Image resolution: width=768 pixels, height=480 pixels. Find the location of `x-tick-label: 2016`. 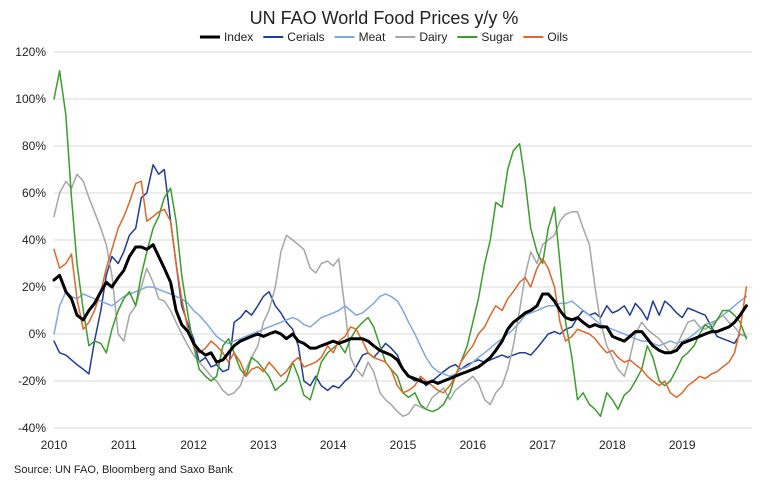

x-tick-label: 2016 is located at coordinates (472, 445).